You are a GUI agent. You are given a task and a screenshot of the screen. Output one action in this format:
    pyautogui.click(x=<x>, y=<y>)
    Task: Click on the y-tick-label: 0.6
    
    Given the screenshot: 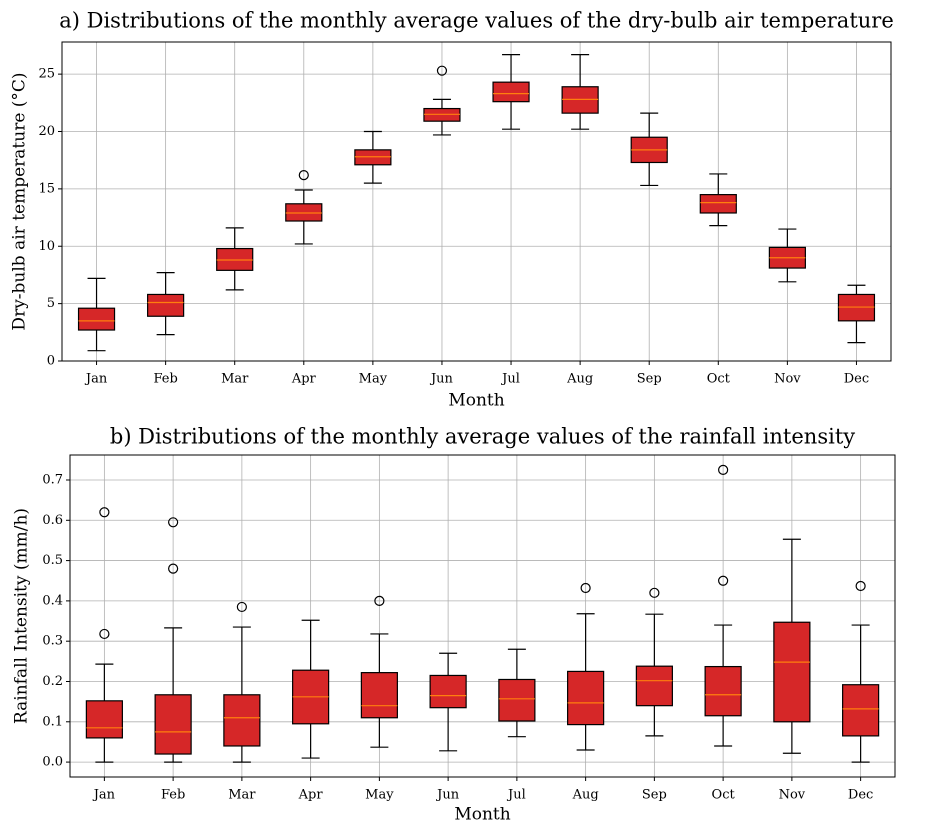 What is the action you would take?
    pyautogui.click(x=52, y=520)
    